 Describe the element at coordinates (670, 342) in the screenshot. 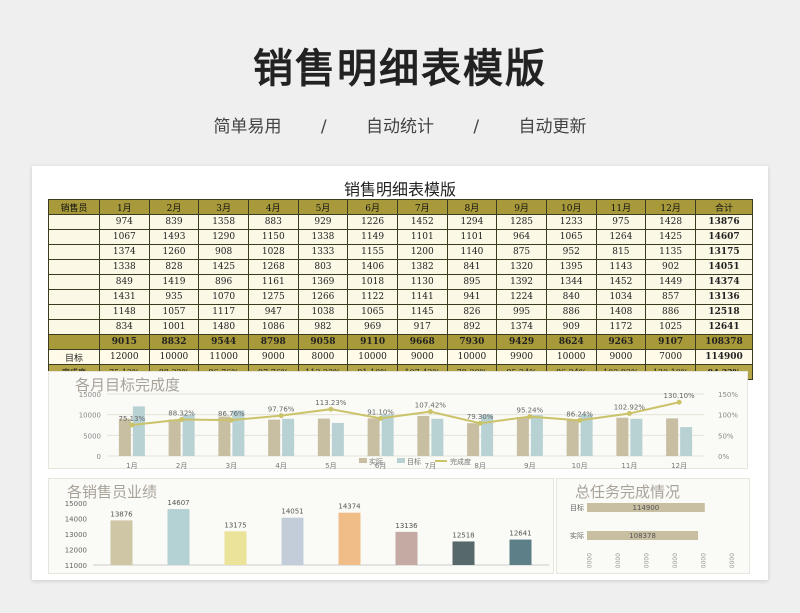

I see `value-cell: 9107` at that location.